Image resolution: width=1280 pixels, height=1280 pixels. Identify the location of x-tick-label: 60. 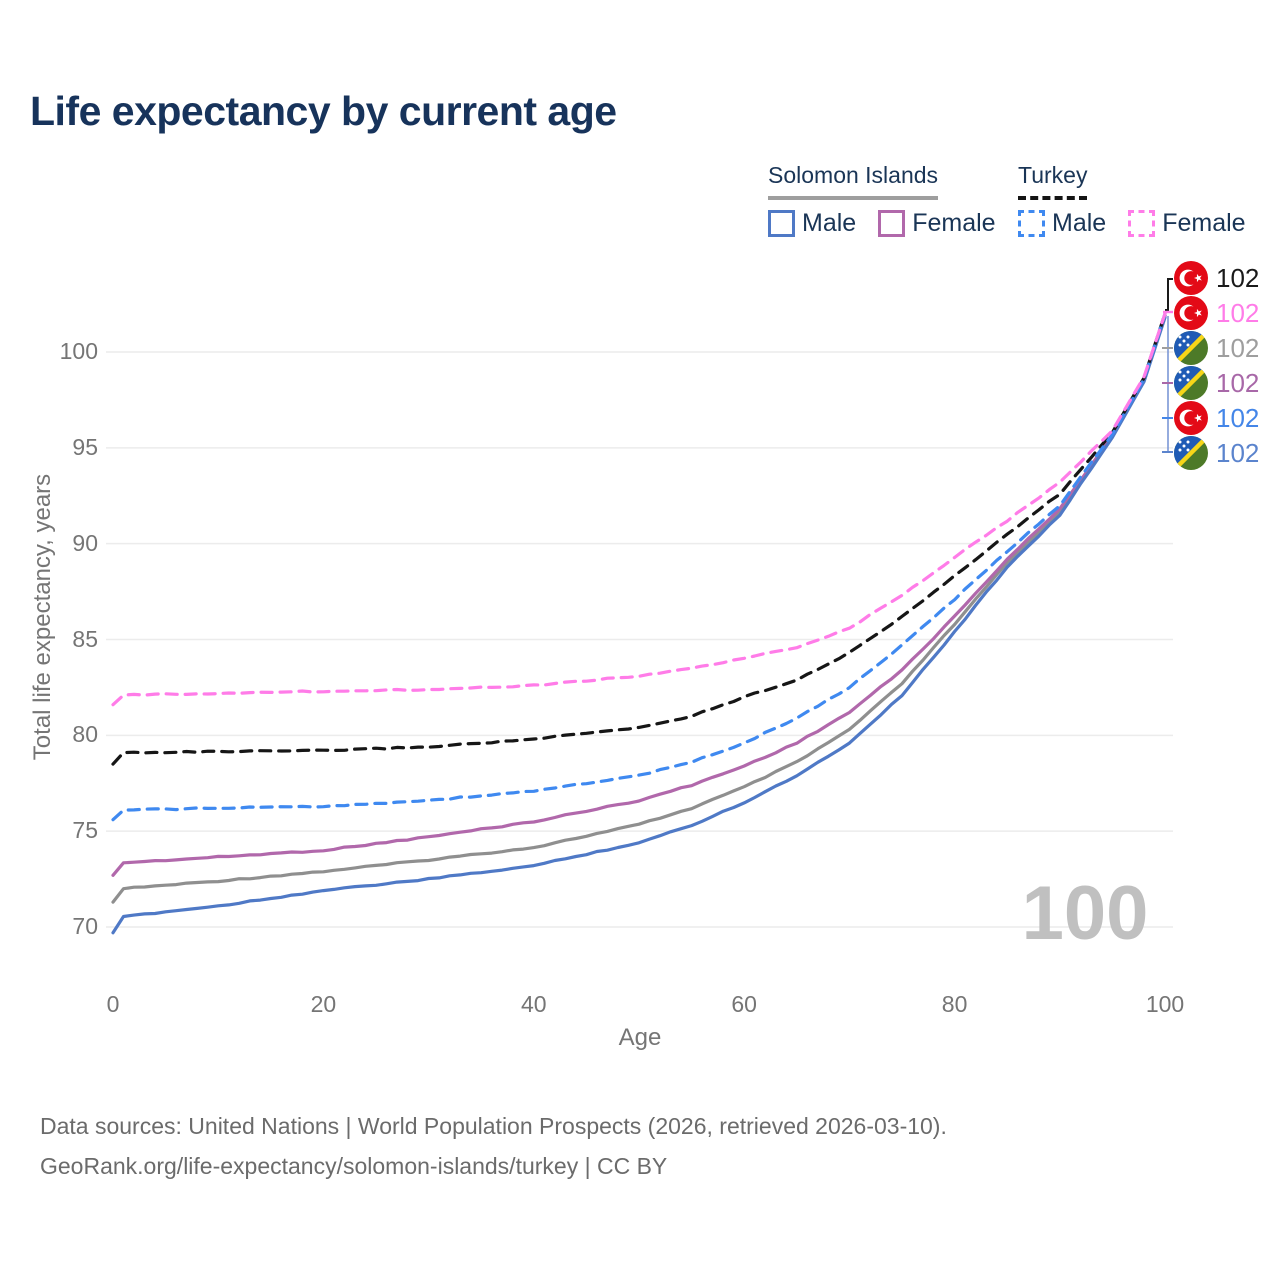
(744, 1004).